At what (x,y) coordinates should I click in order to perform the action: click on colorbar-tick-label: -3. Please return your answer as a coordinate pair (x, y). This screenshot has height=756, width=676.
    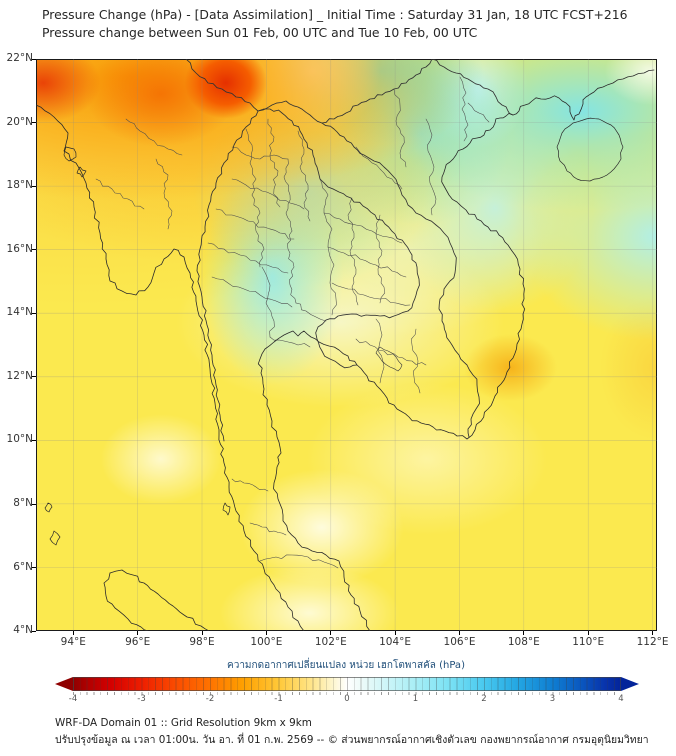
    Looking at the image, I should click on (141, 699).